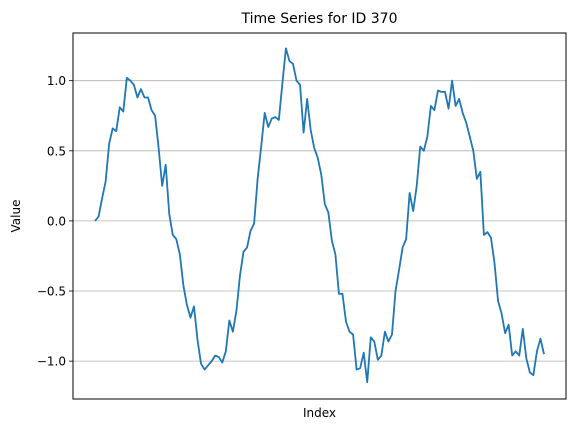  I want to click on chart-title: Time Series for ID 370, so click(319, 19).